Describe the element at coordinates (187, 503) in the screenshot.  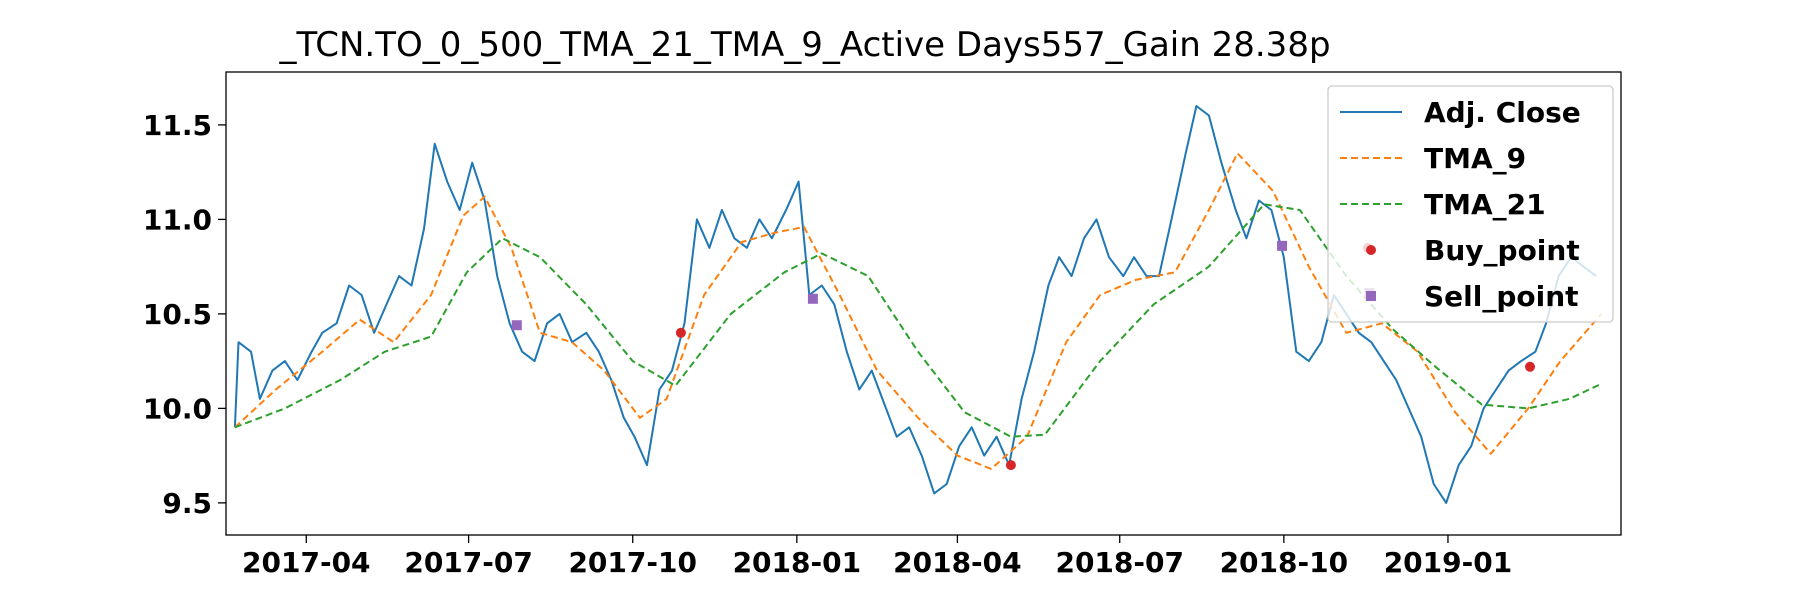
I see `y-tick-label-1: 9.5` at that location.